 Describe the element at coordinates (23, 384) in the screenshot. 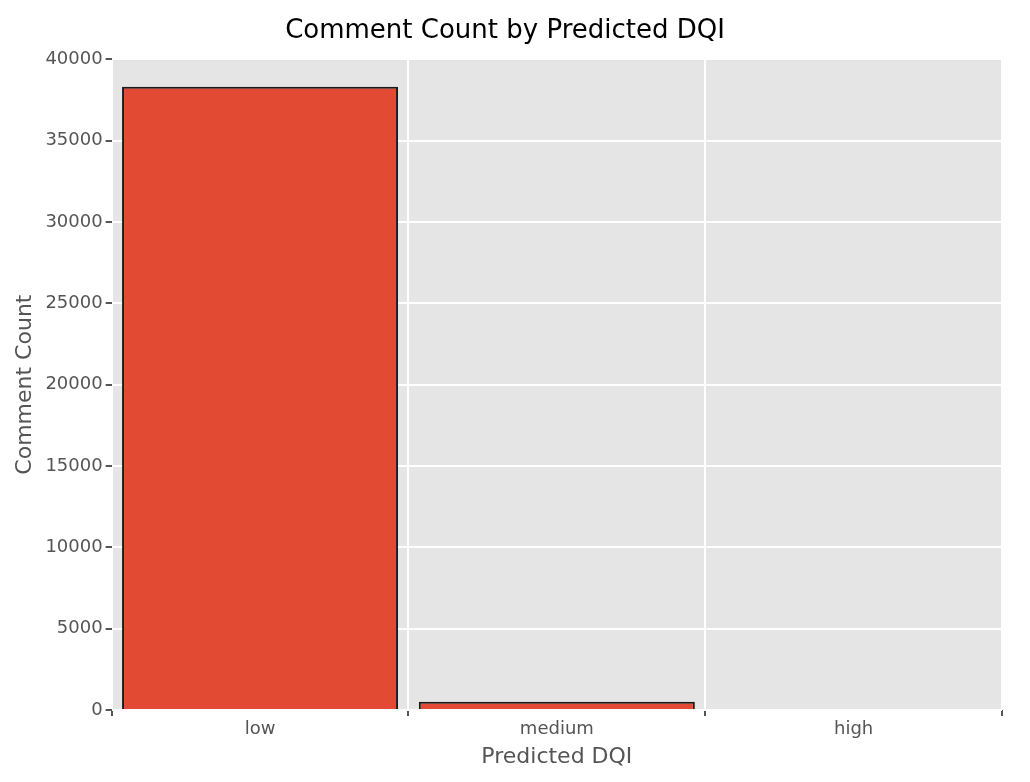

I see `y-axis-title: Comment Count` at that location.